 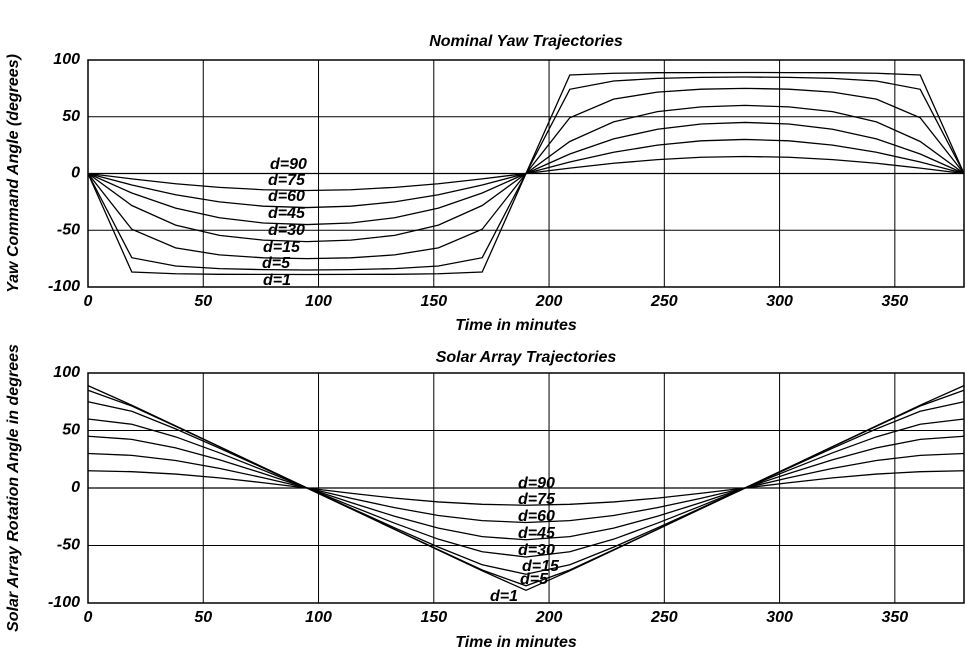 I want to click on chart-title: Nominal Yaw Trajectories, so click(x=526, y=41).